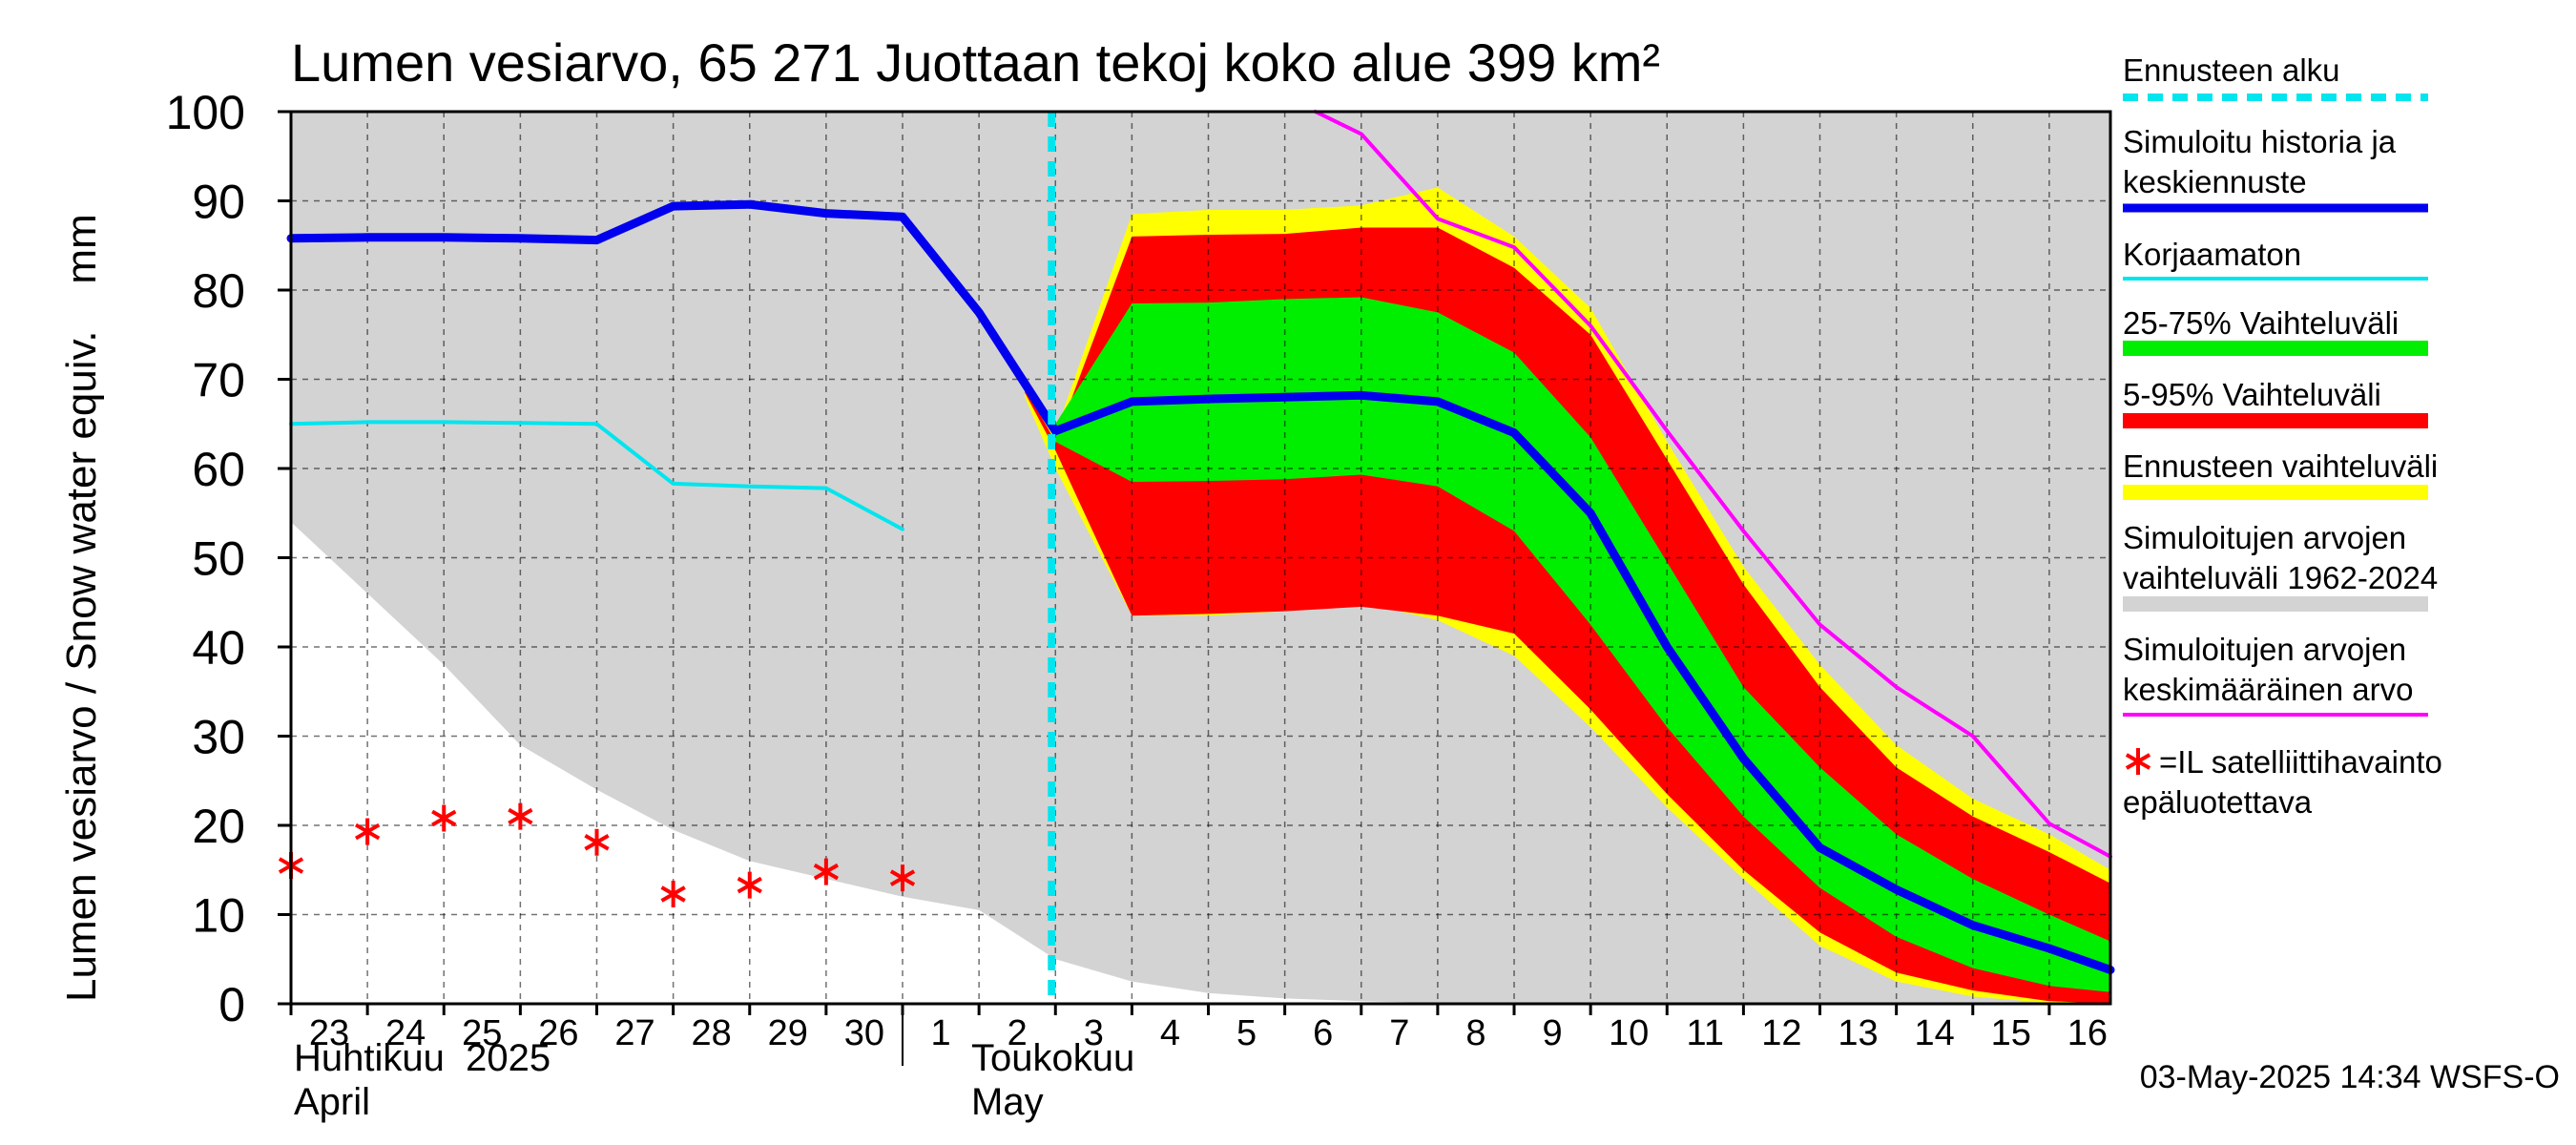  I want to click on x-tick-label: 26, so click(558, 1033).